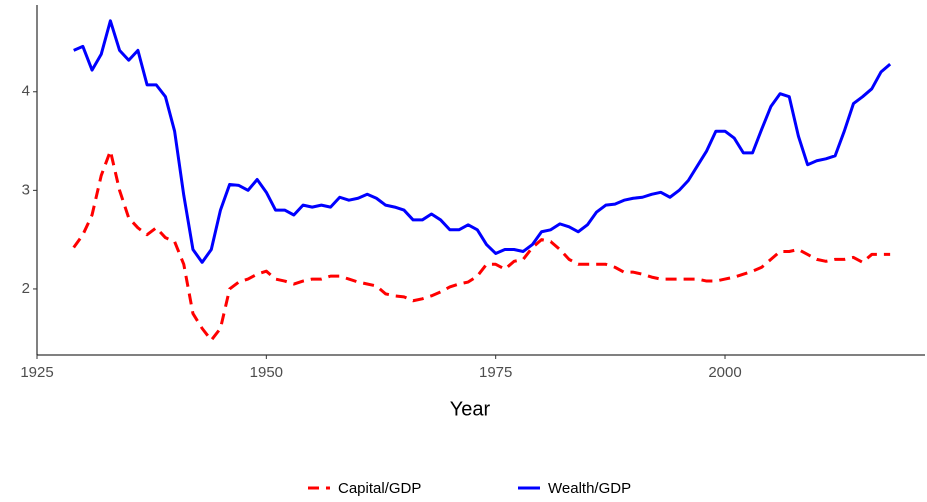  I want to click on x-tick-label: 1975, so click(495, 372).